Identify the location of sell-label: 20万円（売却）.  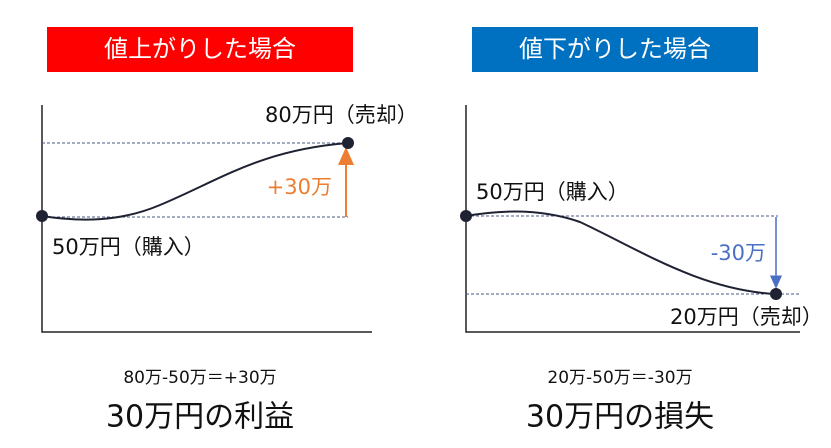
(746, 317).